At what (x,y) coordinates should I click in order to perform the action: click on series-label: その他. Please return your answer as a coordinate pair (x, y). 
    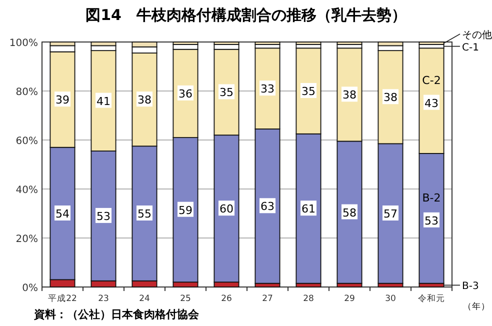
    Looking at the image, I should click on (477, 35).